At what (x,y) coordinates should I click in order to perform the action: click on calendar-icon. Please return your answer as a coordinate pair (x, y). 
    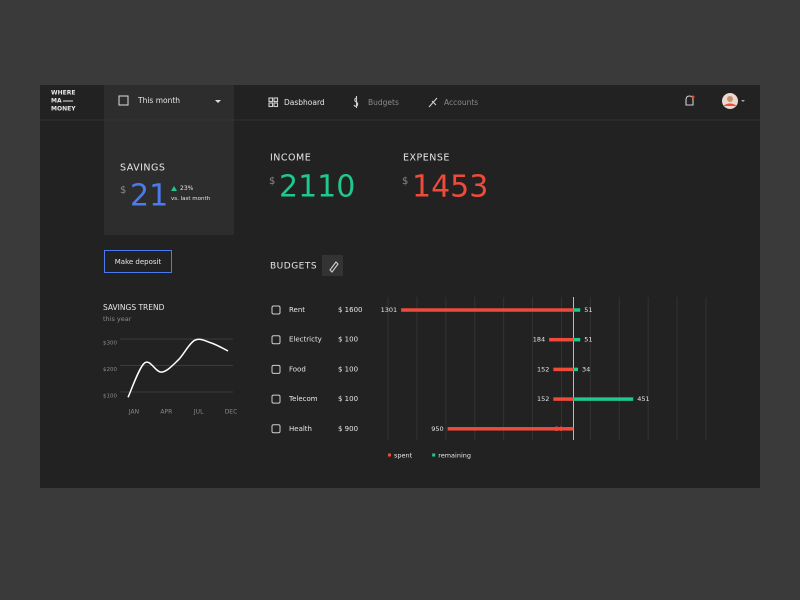
    Looking at the image, I should click on (123, 100).